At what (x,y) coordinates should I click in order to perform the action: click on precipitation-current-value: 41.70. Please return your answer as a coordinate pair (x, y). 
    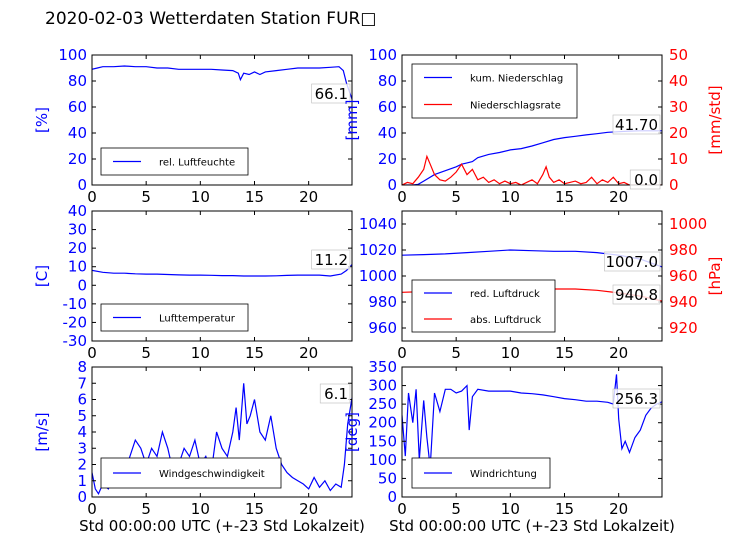
    Looking at the image, I should click on (636, 124).